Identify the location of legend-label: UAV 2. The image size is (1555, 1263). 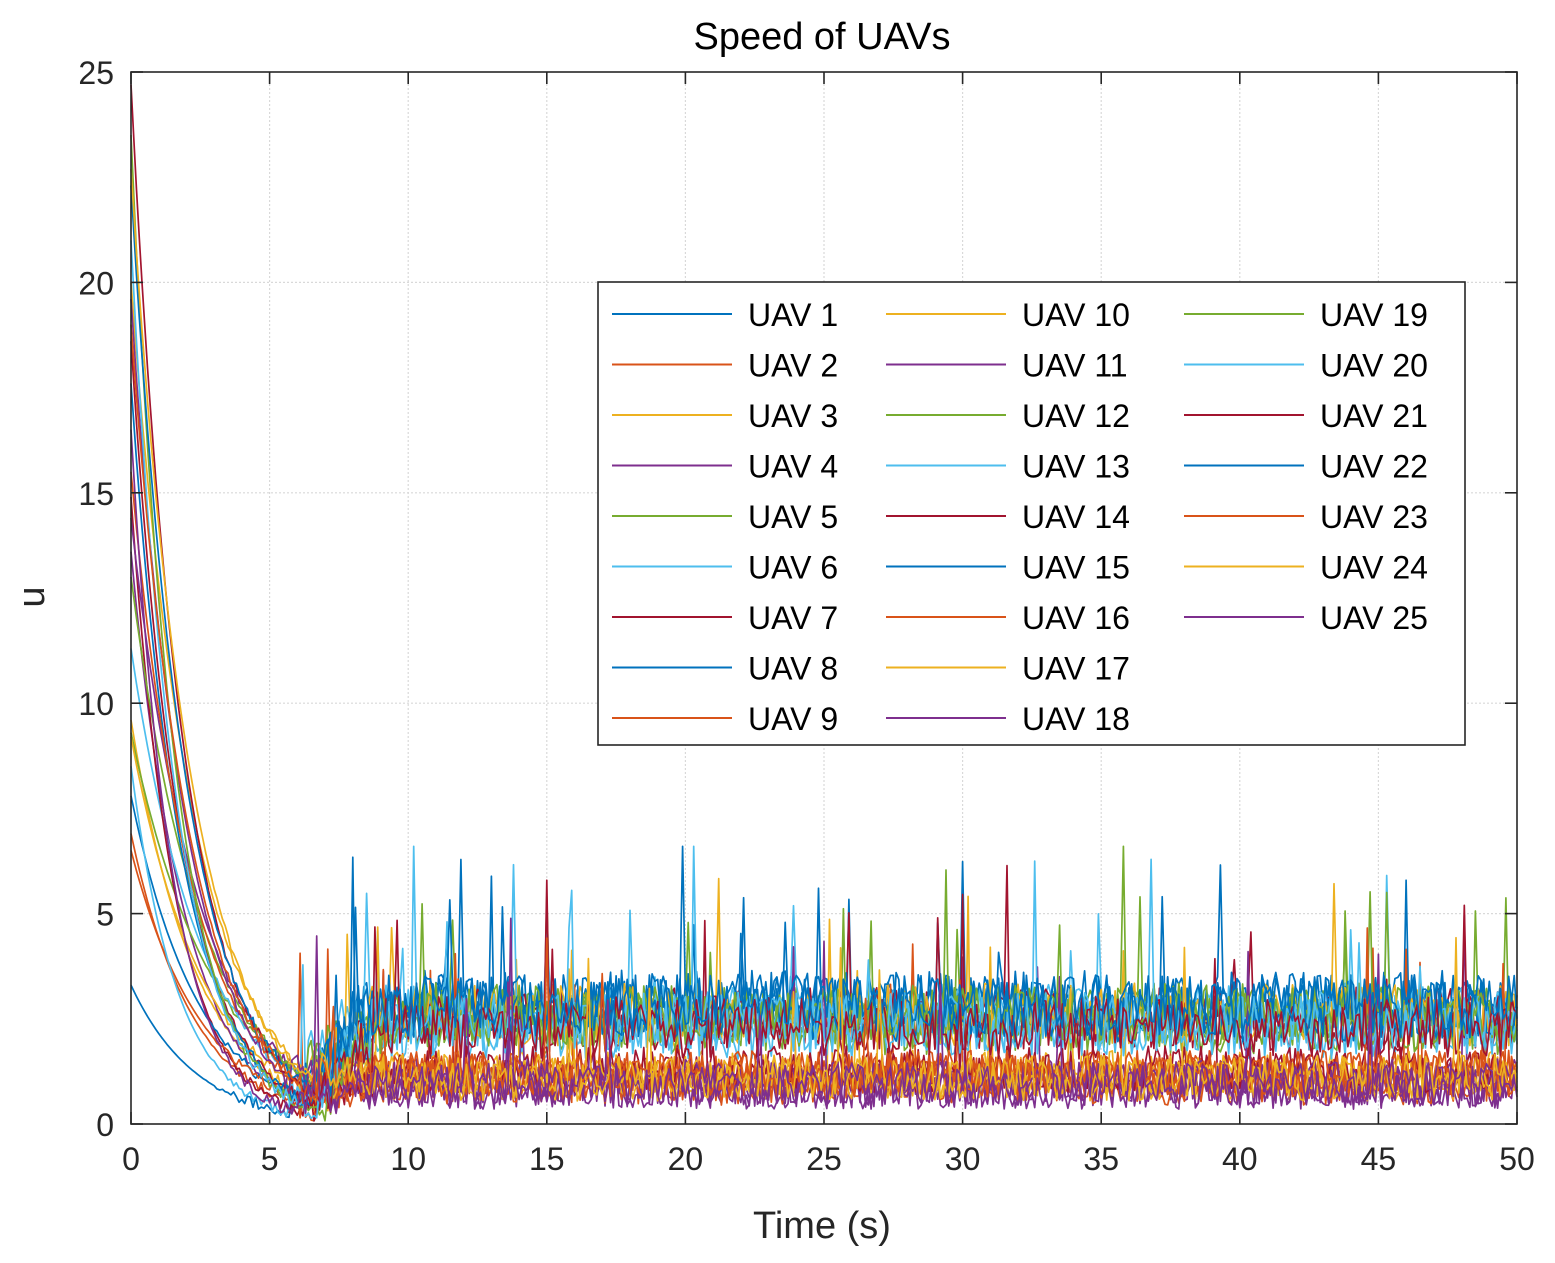
(793, 366).